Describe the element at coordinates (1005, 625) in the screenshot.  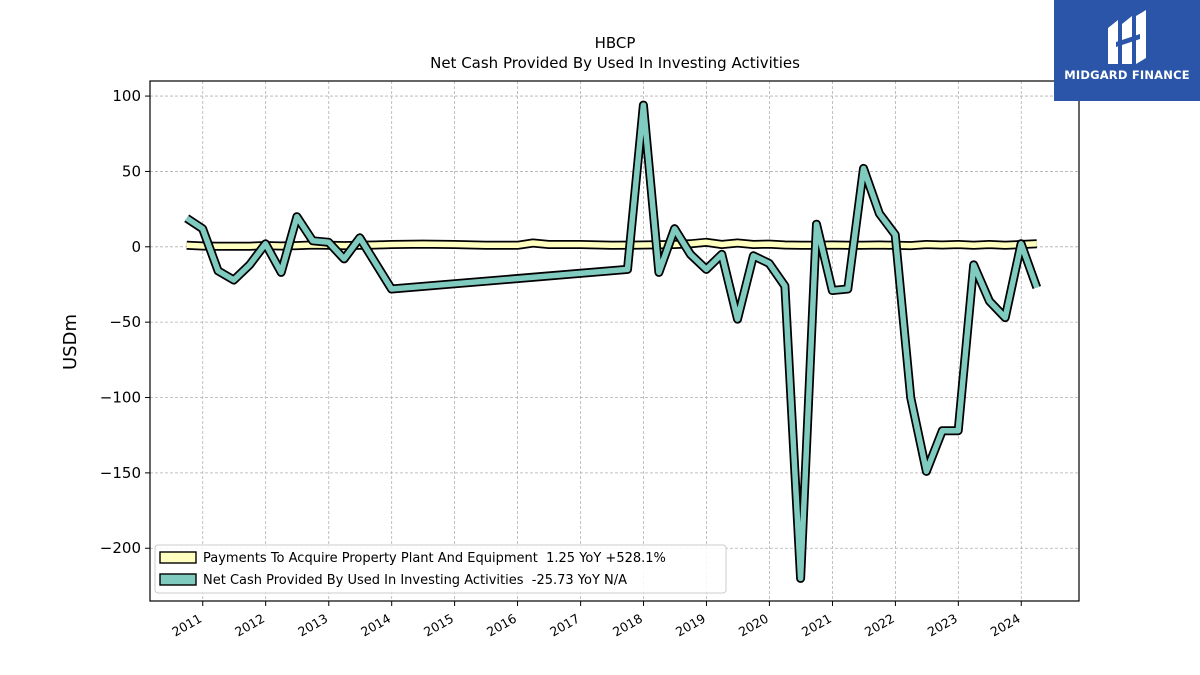
I see `x-tick-label: 2024` at that location.